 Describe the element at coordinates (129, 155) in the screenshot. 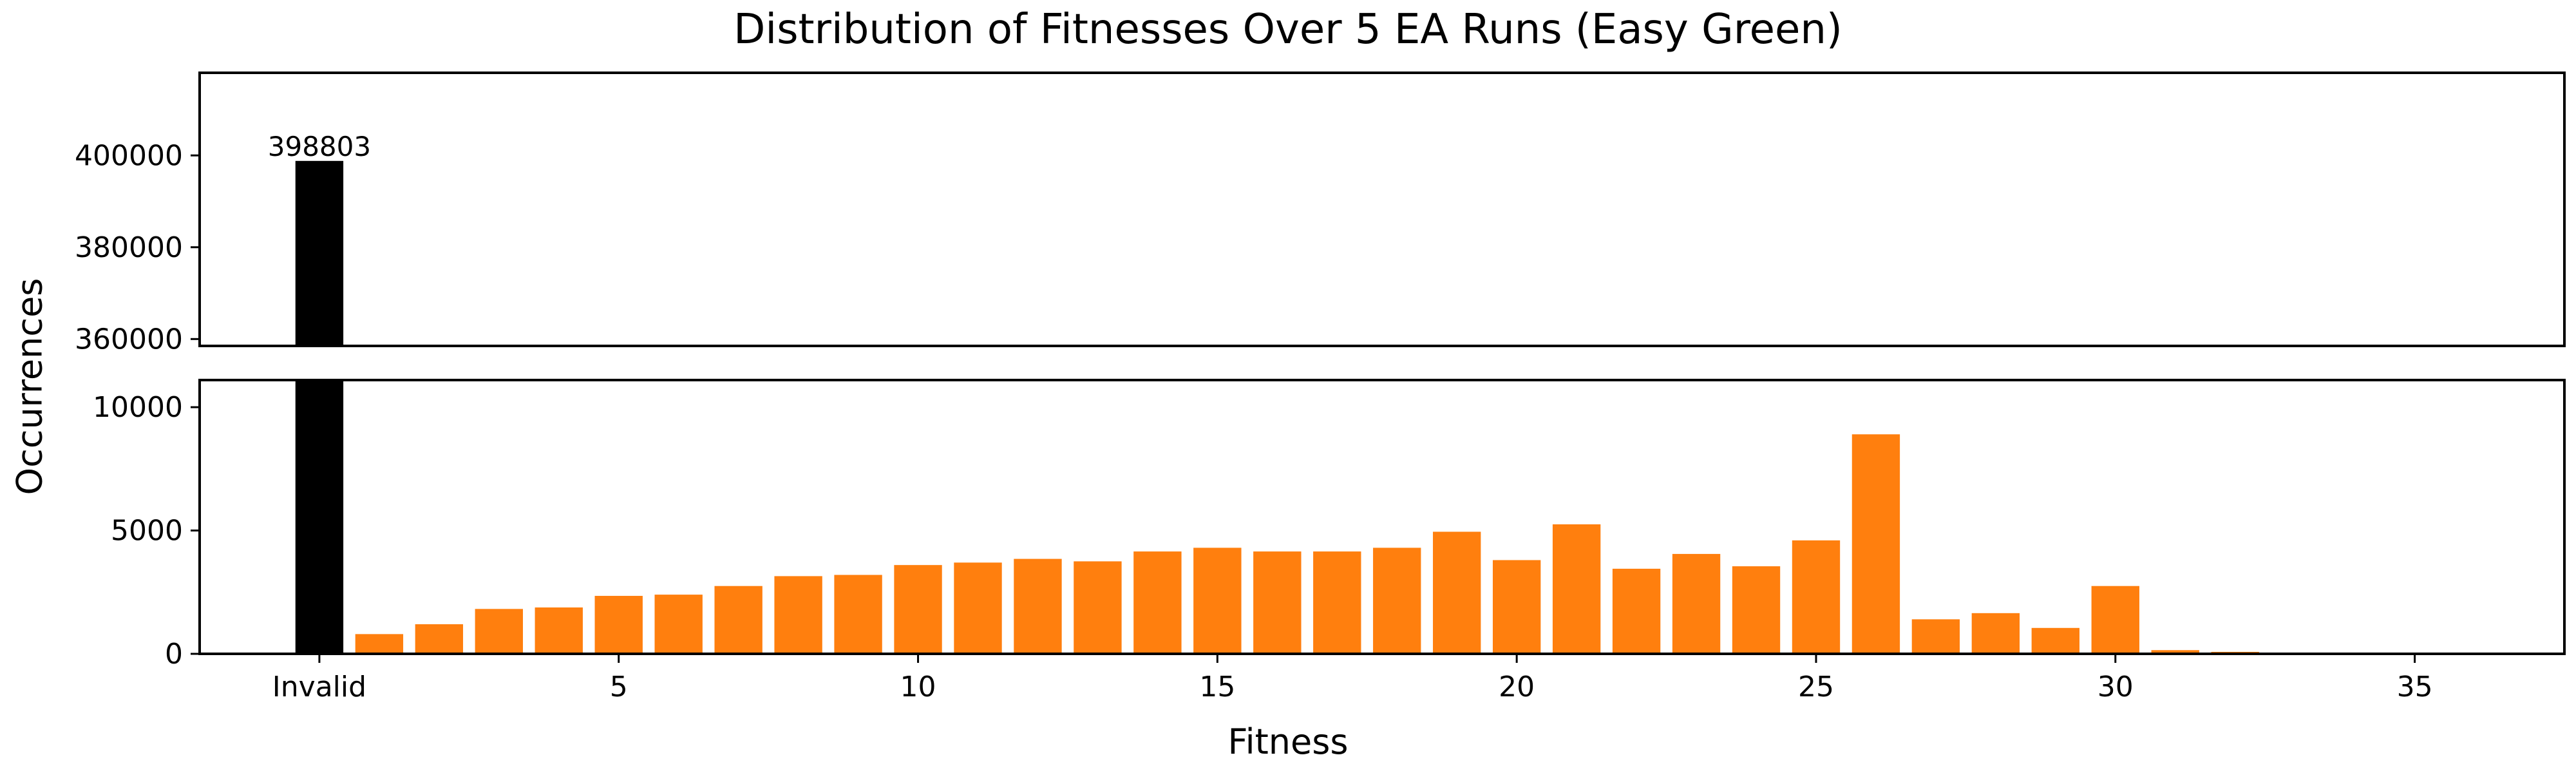

I see `top-ytick-label: 400000` at that location.